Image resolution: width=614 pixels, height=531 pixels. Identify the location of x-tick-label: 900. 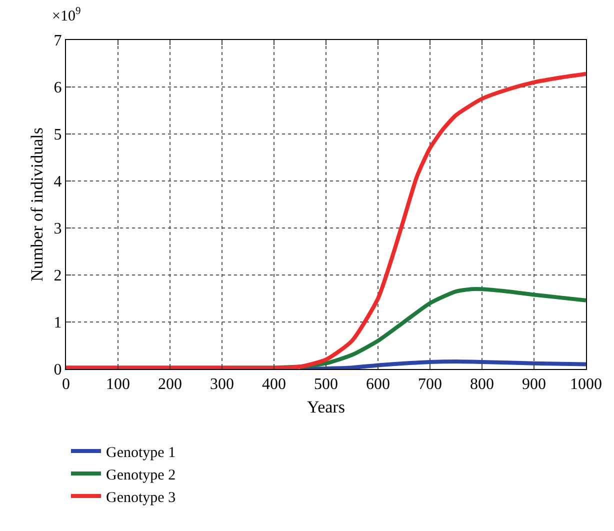
(534, 385).